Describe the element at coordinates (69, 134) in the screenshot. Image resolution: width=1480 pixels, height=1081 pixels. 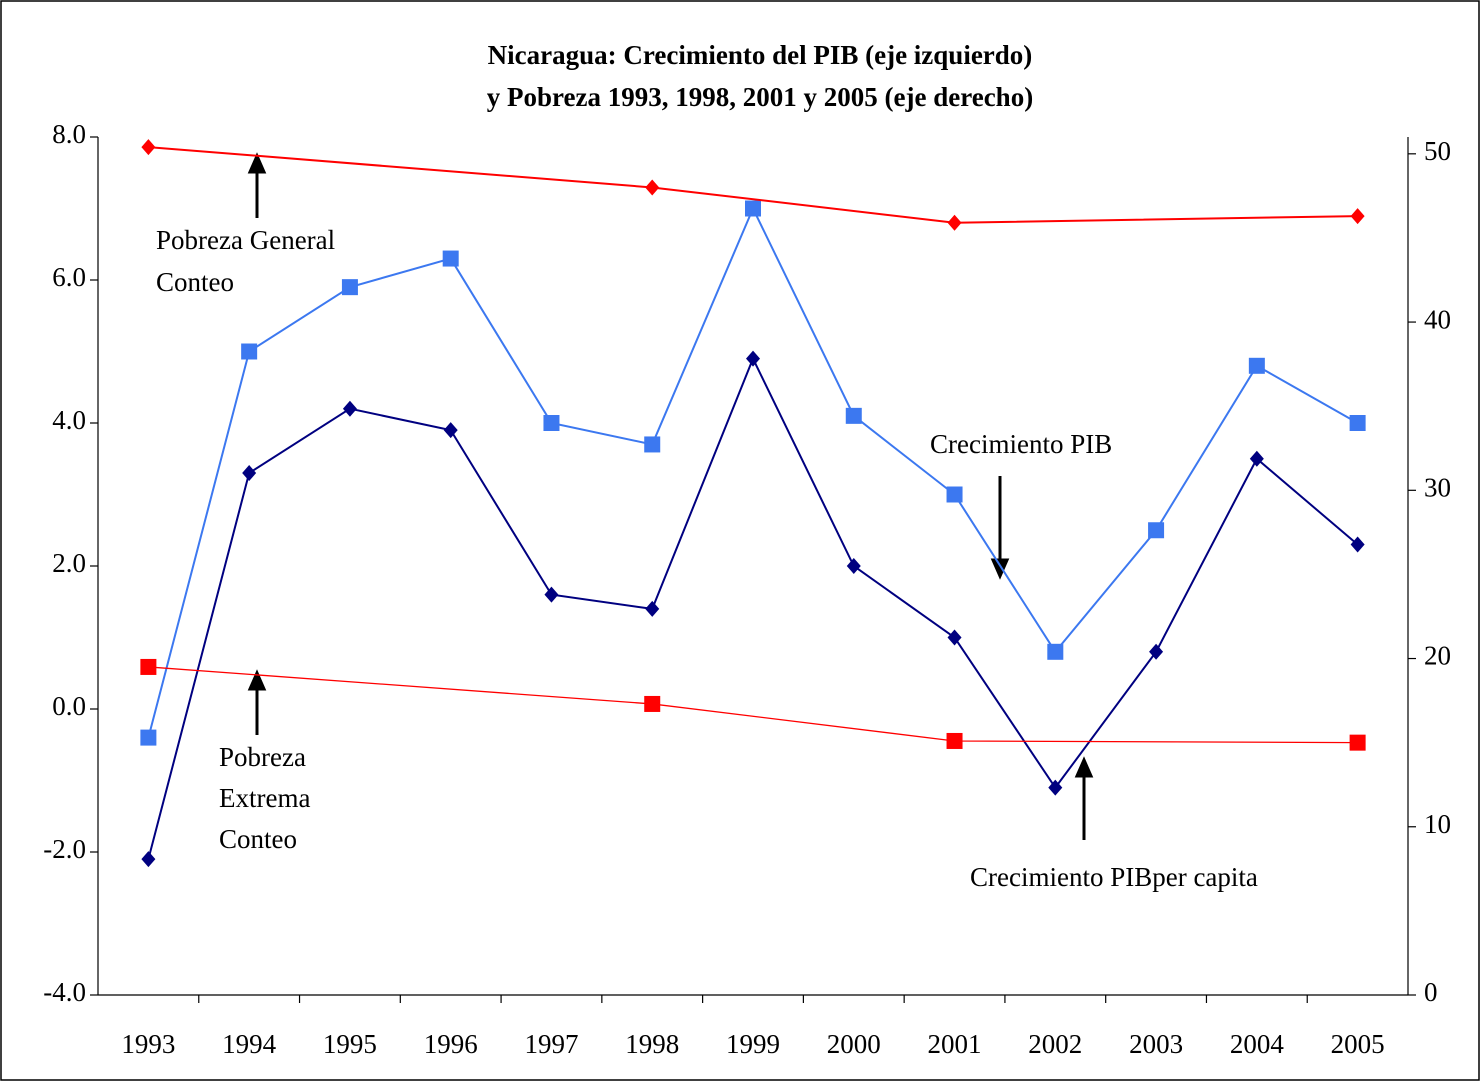
I see `y-tick-label: 8.0` at that location.